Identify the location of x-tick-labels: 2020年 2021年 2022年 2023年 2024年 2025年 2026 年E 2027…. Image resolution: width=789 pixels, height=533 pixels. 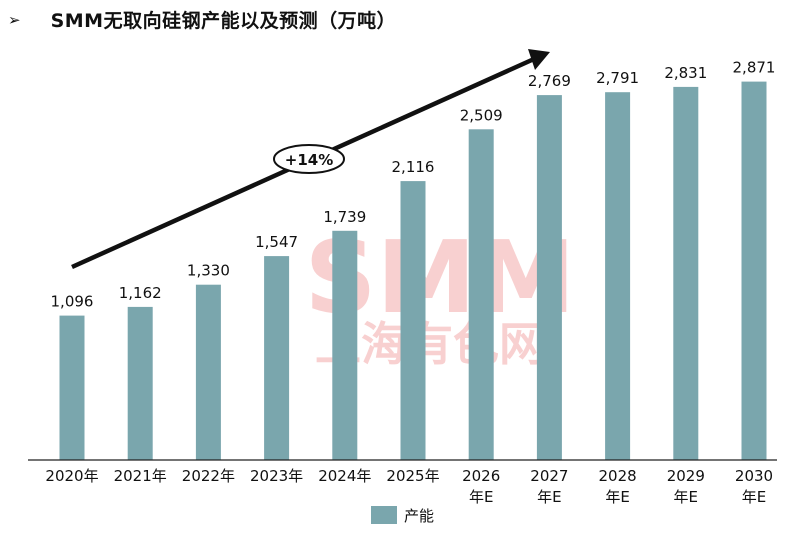
(409, 486).